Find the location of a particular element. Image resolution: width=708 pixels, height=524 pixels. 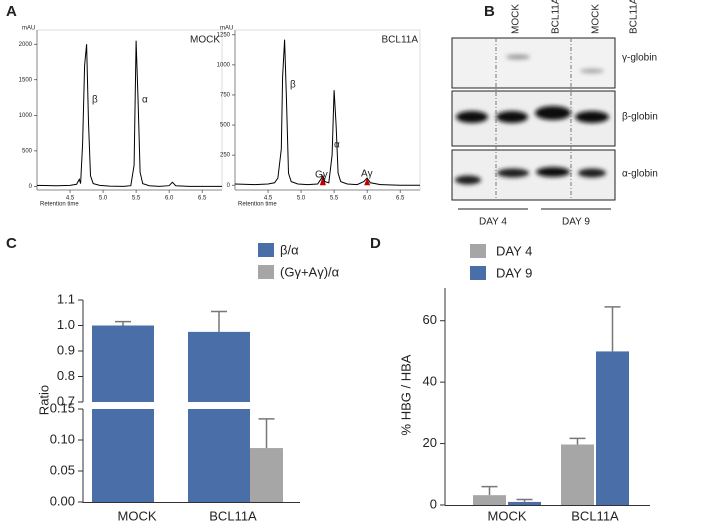

y-tick-label: 60 is located at coordinates (430, 319).